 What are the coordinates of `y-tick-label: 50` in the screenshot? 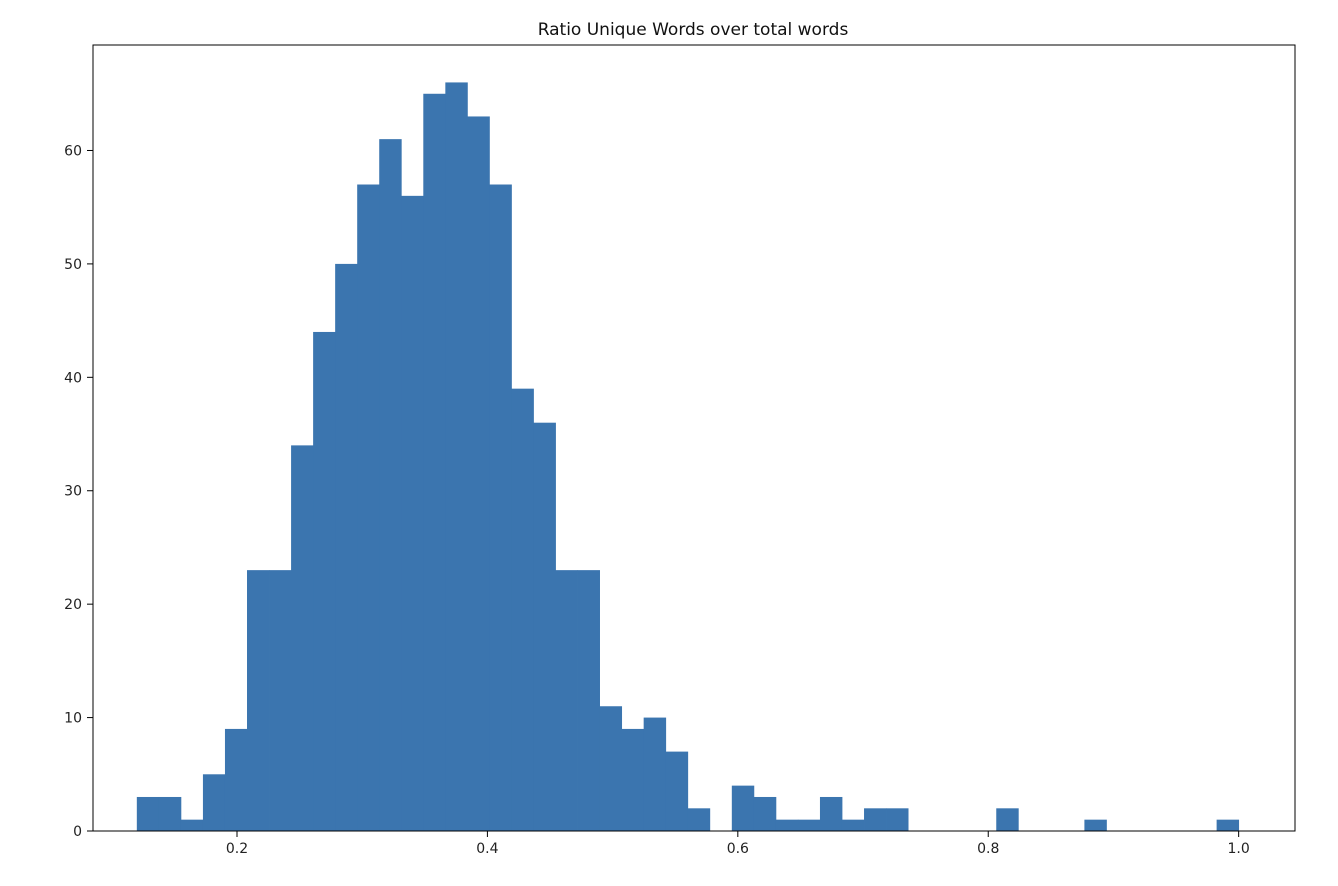 It's located at (73, 265).